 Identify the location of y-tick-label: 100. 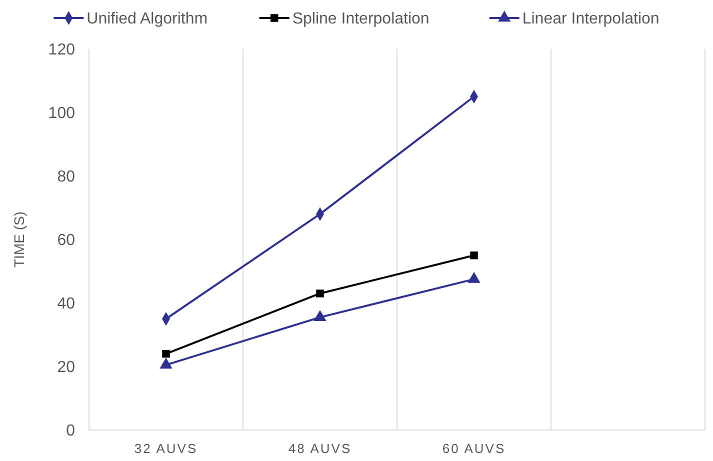
(62, 113).